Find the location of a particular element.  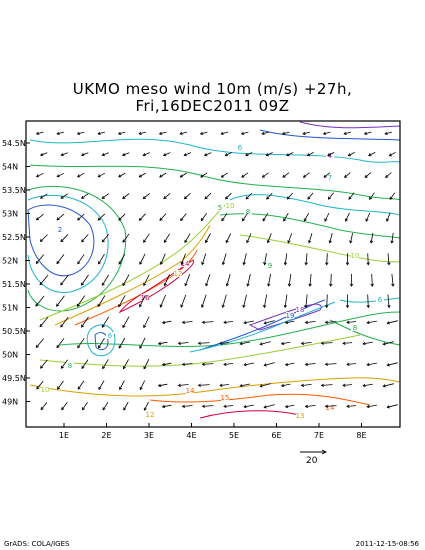

longitude-axis: 1E 2E 3E 4E 5E 6E 7E 8E is located at coordinates (213, 431).